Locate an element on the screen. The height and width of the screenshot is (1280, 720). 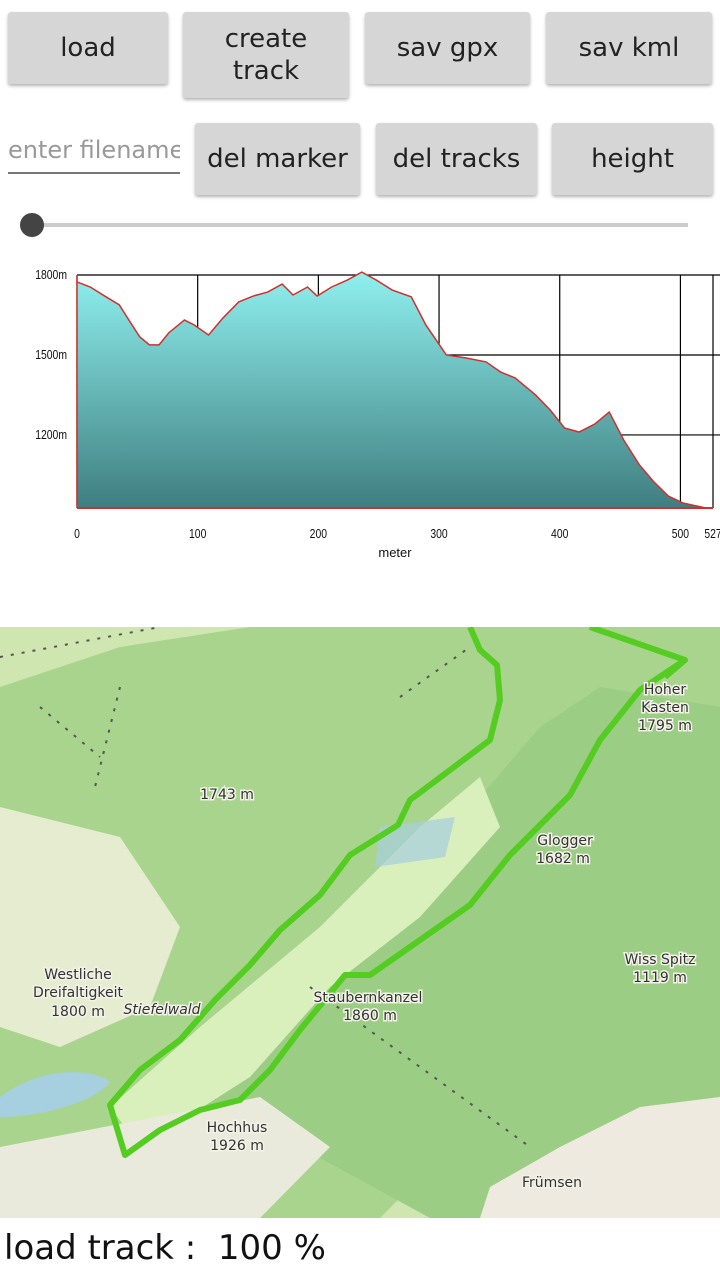
x-tick-label: 527 is located at coordinates (712, 534).